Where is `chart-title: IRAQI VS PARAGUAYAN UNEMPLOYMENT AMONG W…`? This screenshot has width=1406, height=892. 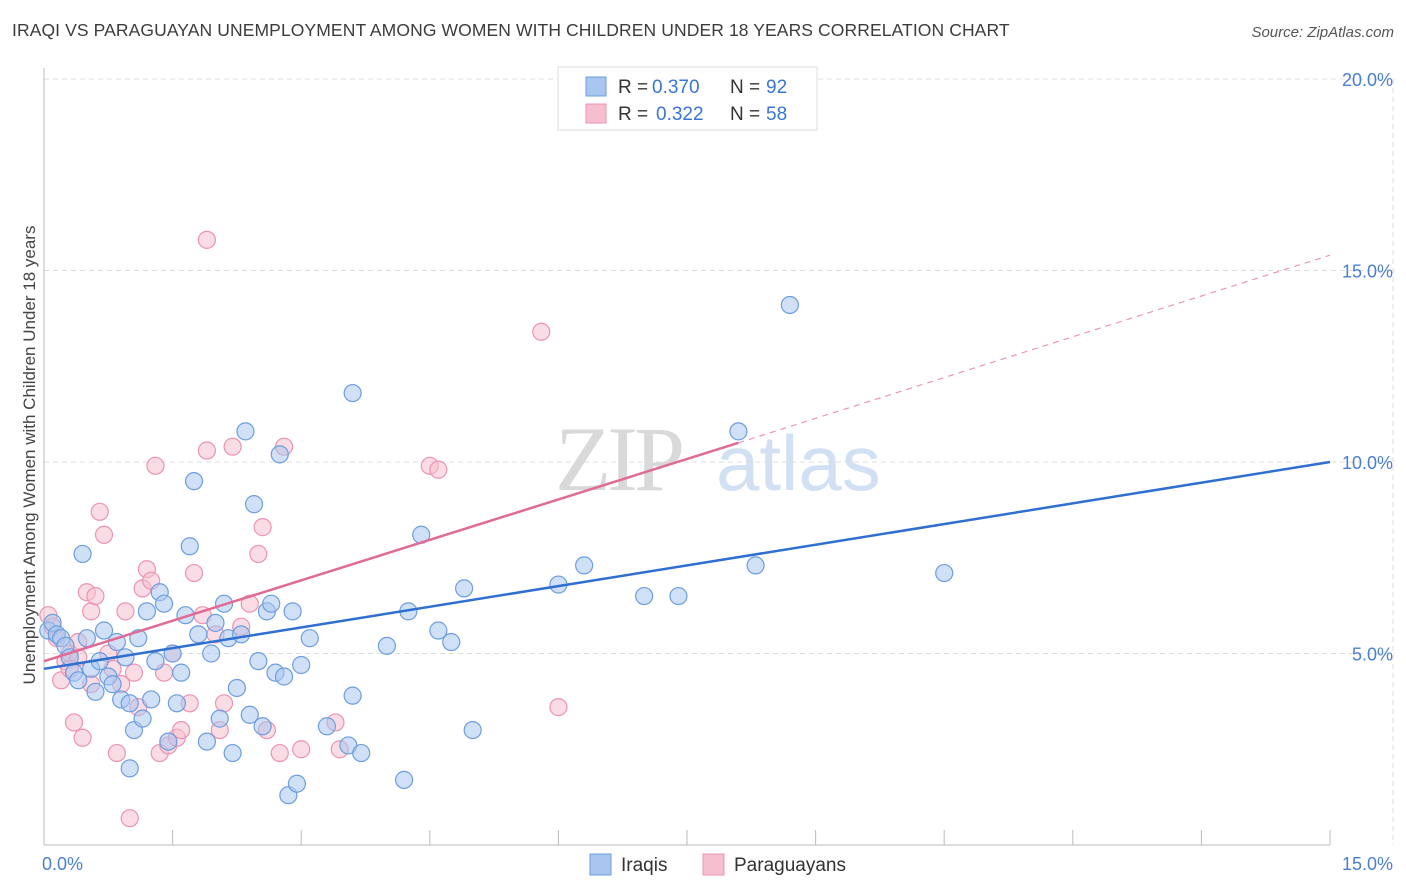
chart-title: IRAQI VS PARAGUAYAN UNEMPLOYMENT AMONG W… is located at coordinates (511, 30).